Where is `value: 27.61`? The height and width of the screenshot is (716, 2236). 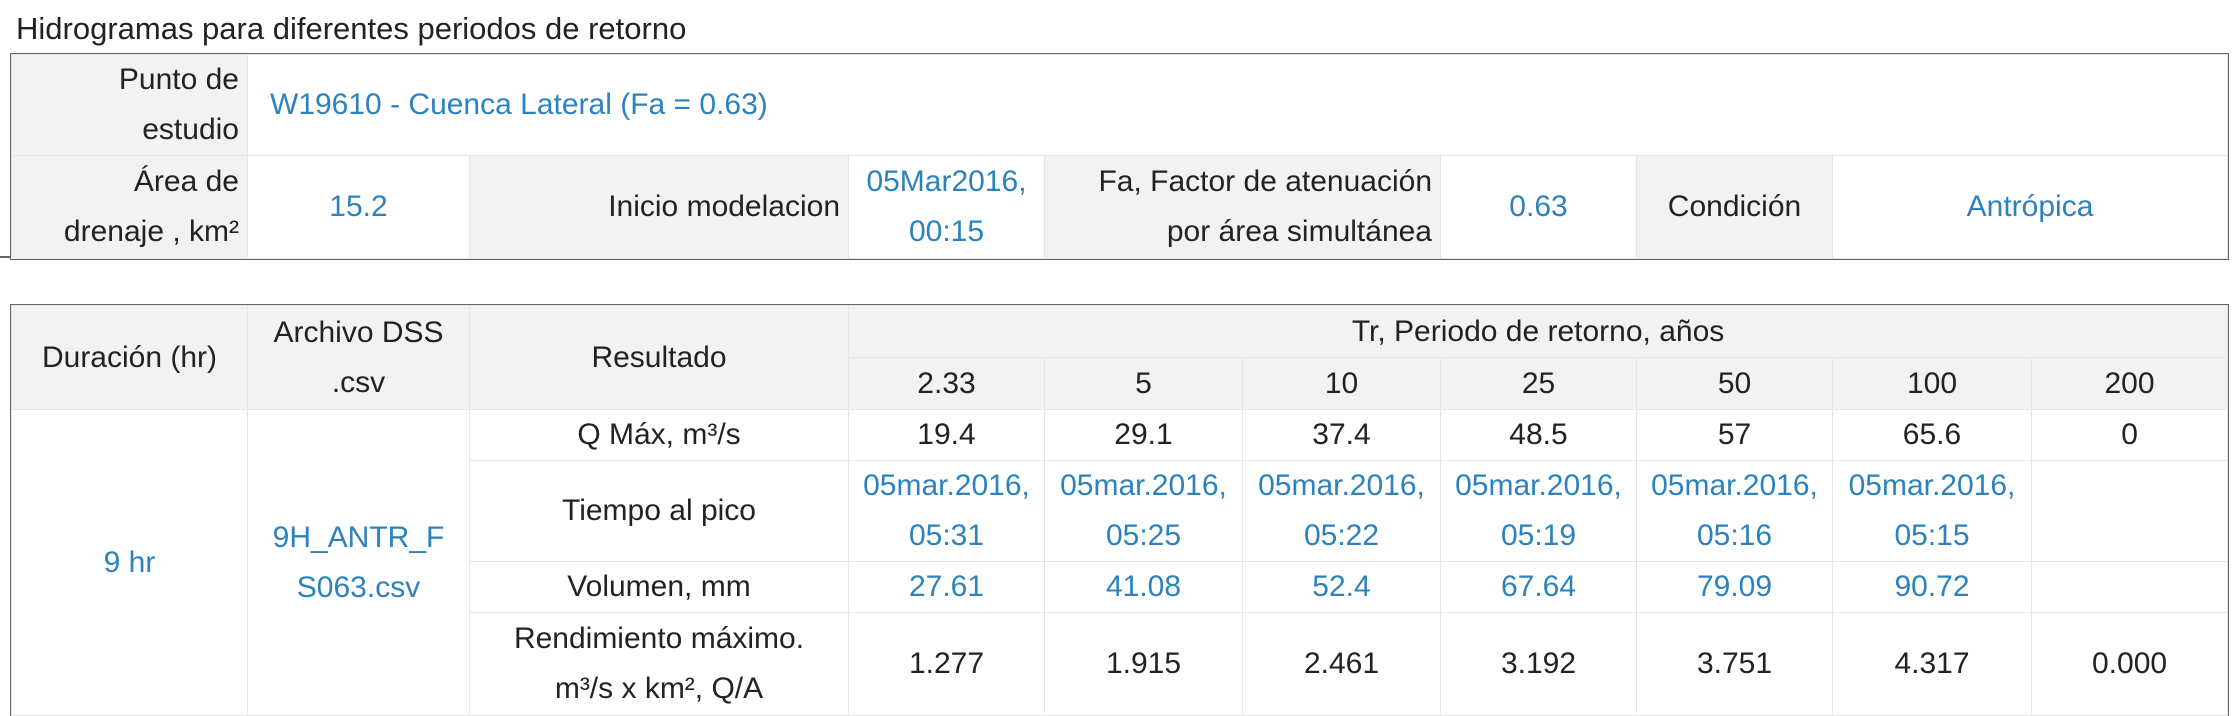 value: 27.61 is located at coordinates (946, 586).